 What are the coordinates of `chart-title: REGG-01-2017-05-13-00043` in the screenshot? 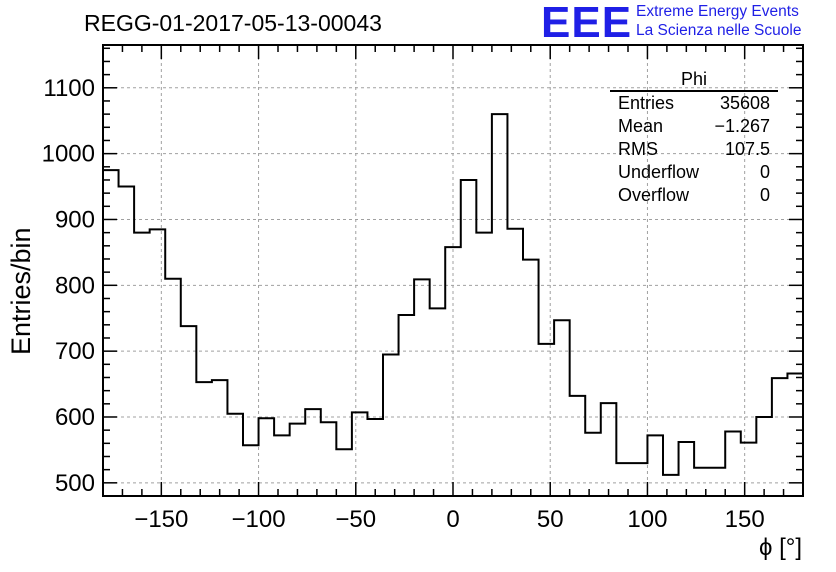 It's located at (233, 23).